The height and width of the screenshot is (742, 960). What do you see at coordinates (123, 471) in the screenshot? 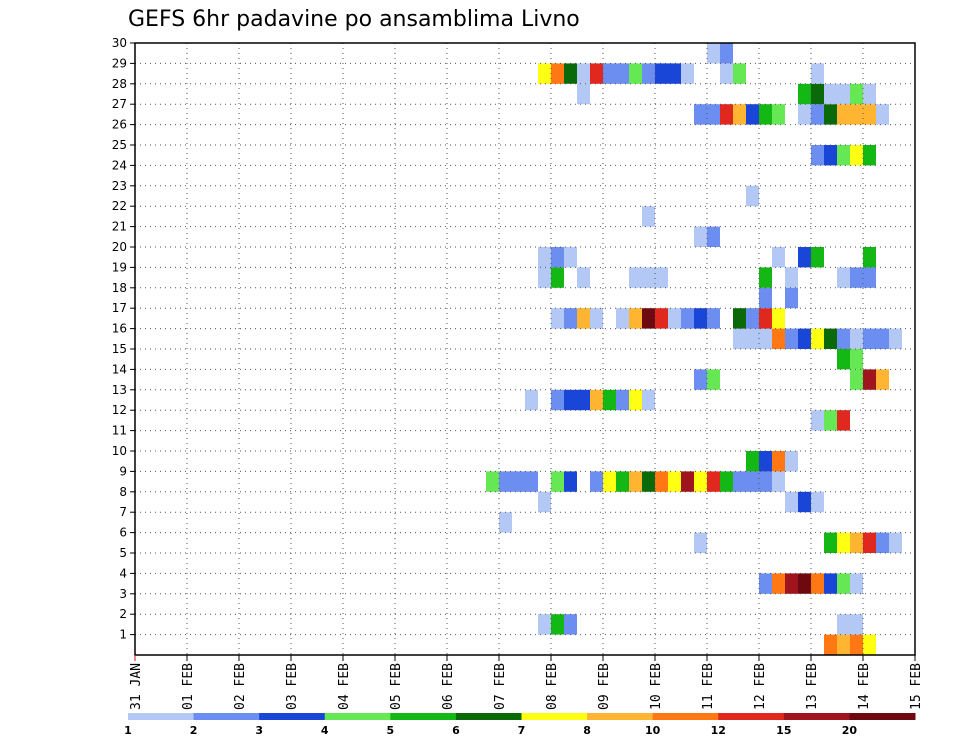
I see `y-tick-label: 9` at bounding box center [123, 471].